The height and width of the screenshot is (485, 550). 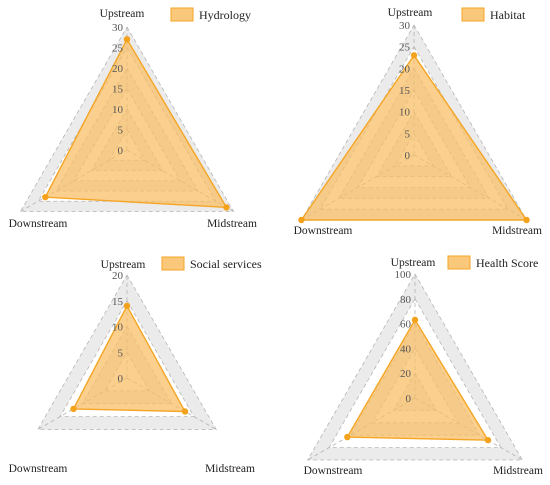 What do you see at coordinates (225, 15) in the screenshot?
I see `legend-label: Hydrology` at bounding box center [225, 15].